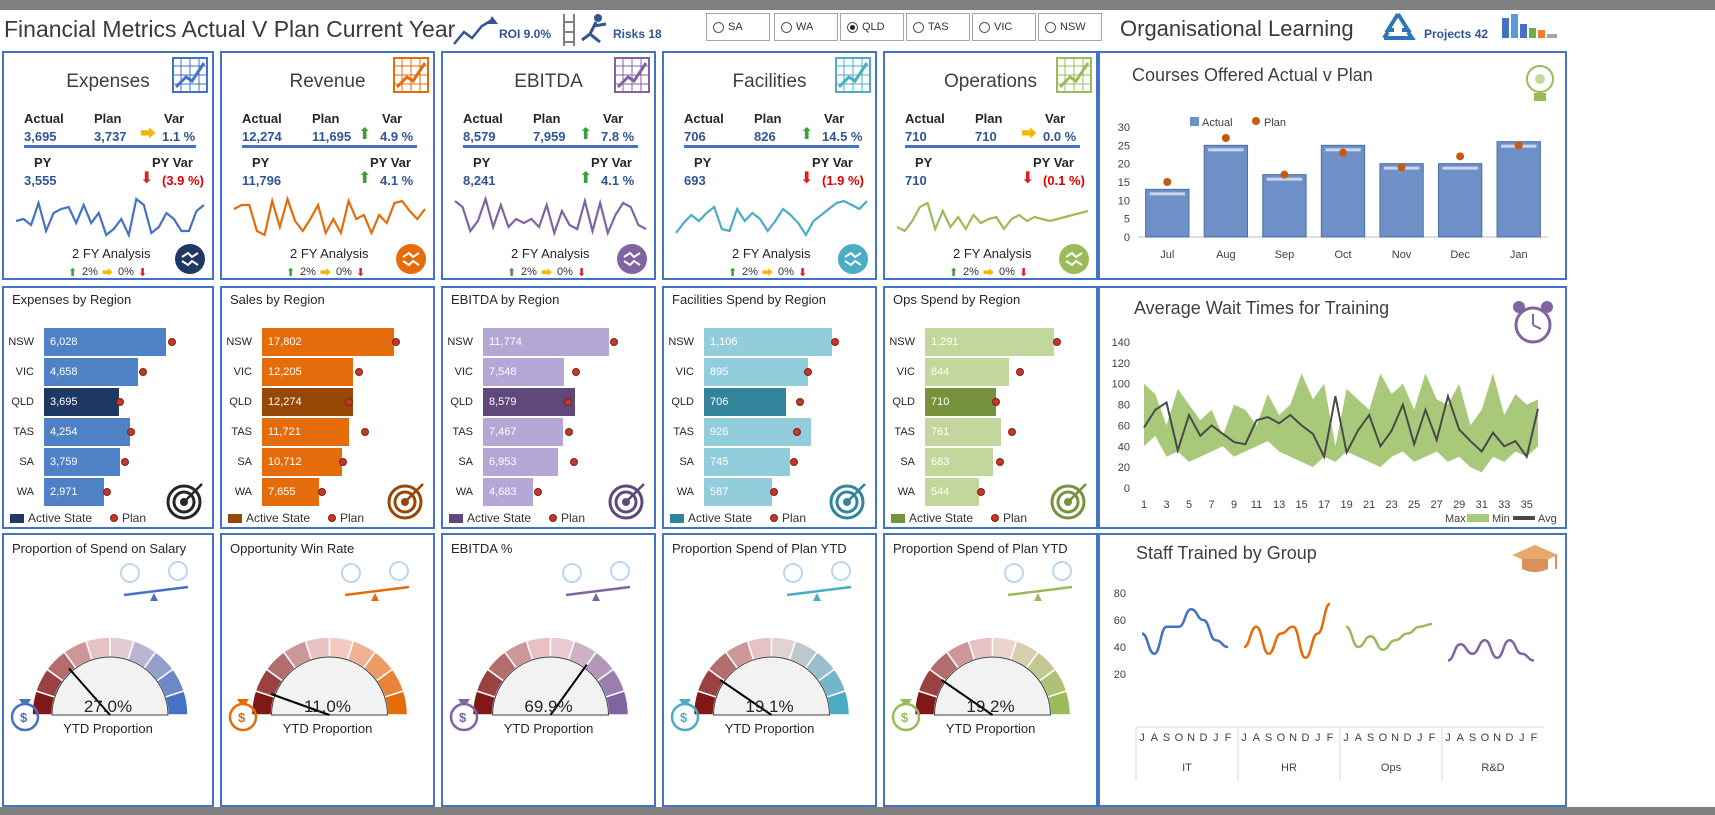 The width and height of the screenshot is (1715, 815). I want to click on gauge-caption: YTD Proportion, so click(108, 728).